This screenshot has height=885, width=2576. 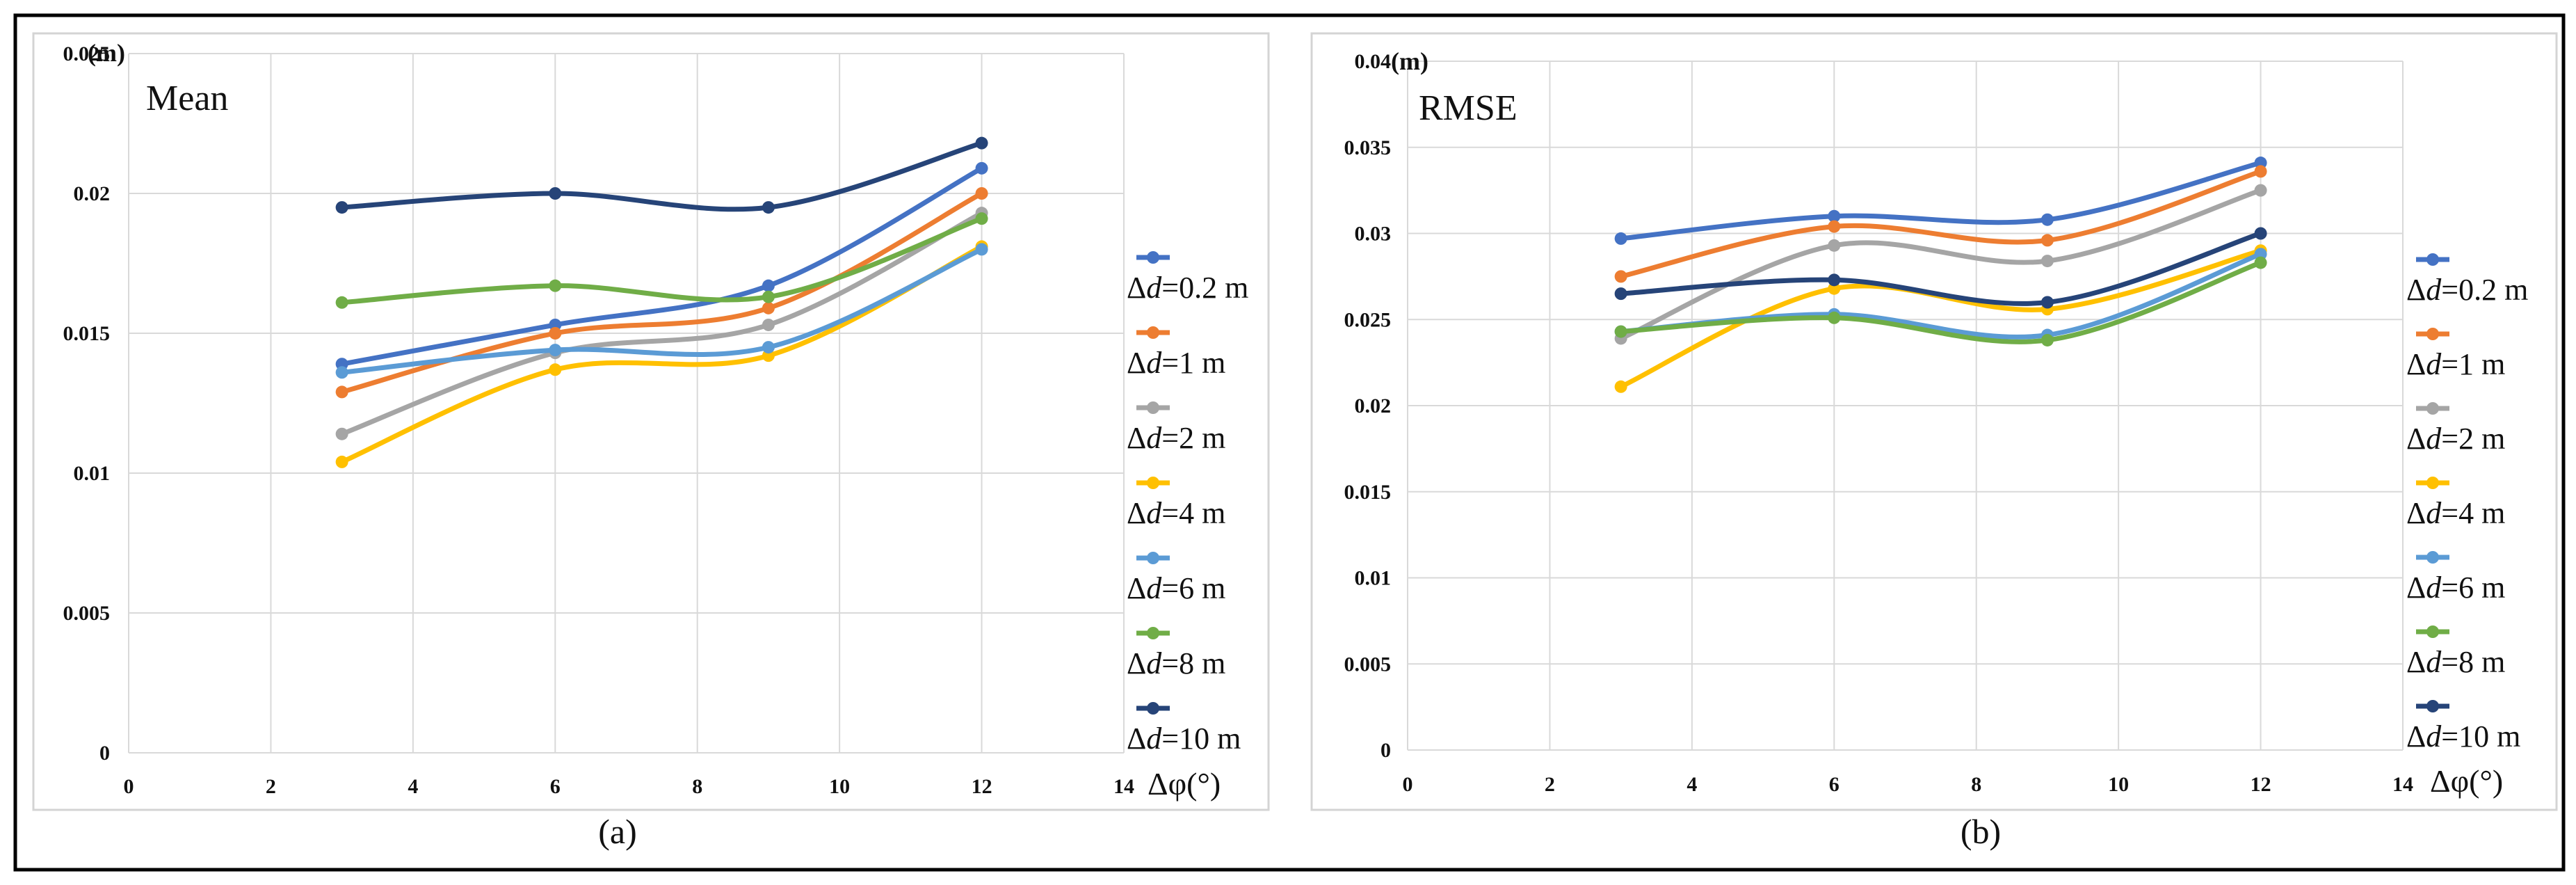 What do you see at coordinates (629, 787) in the screenshot?
I see `x-tick-labels-a: 0 2 4 6 8 10 12 14` at bounding box center [629, 787].